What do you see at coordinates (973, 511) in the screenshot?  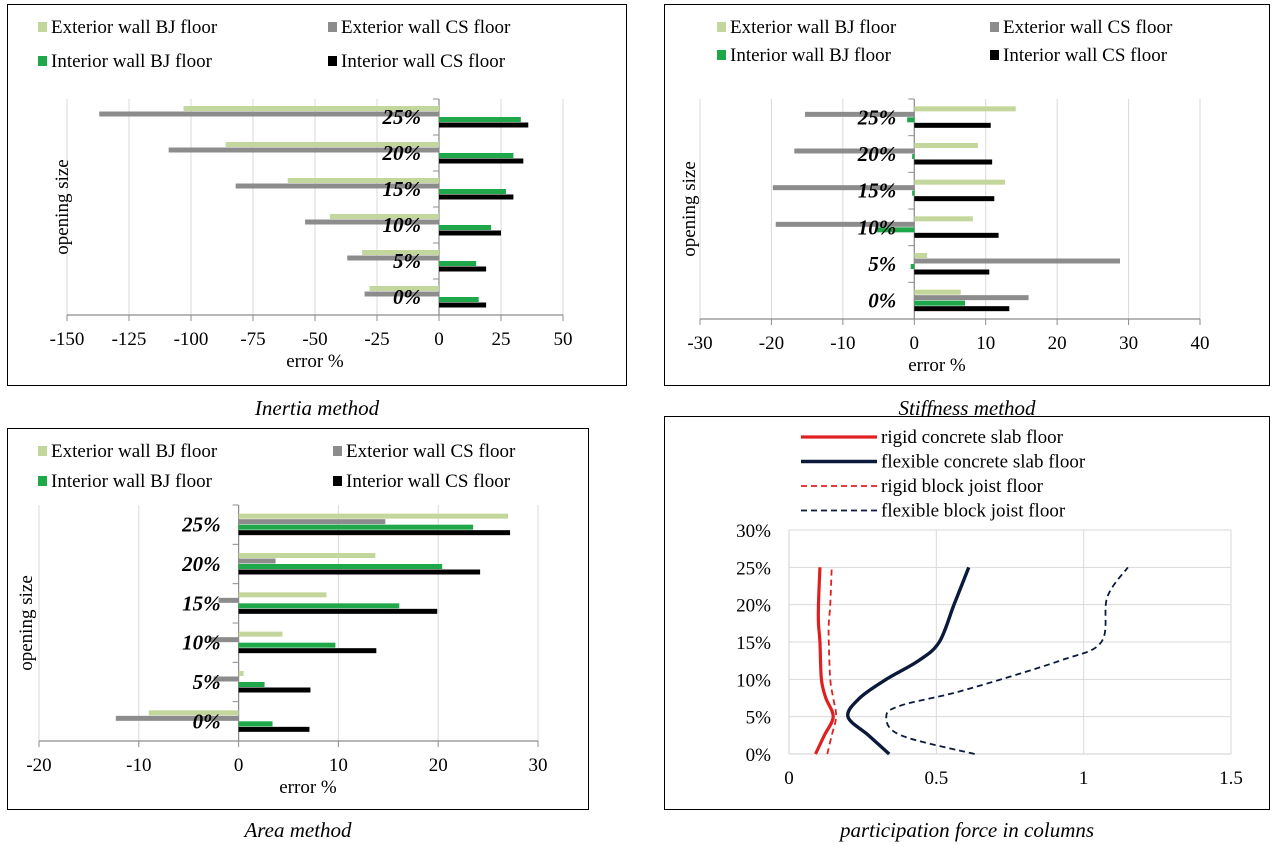 I see `legend-label: flexible block joist floor` at bounding box center [973, 511].